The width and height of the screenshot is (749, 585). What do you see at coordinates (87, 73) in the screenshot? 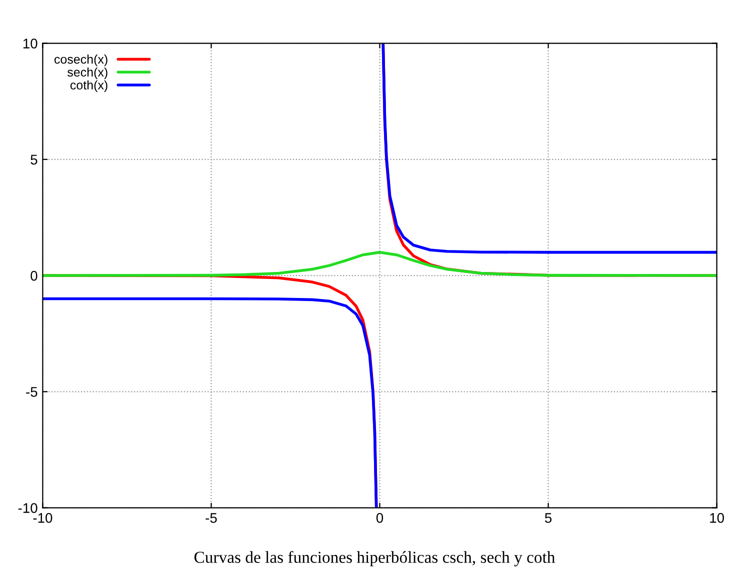
I see `legend-label: sech(x)` at bounding box center [87, 73].